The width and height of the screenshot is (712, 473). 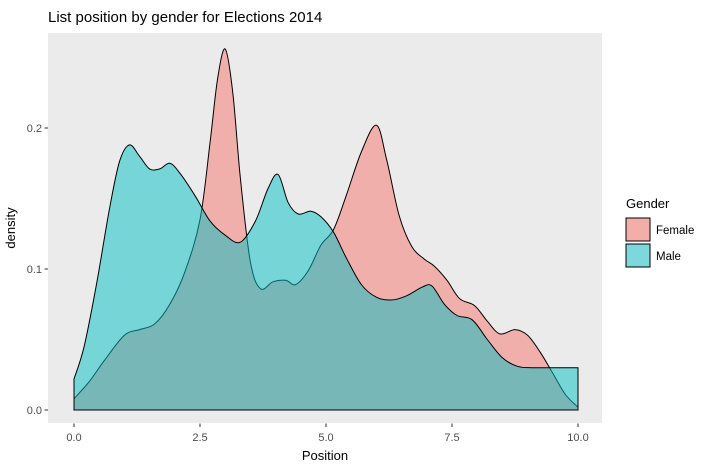 I want to click on x-tick-label: 5.0, so click(x=325, y=438).